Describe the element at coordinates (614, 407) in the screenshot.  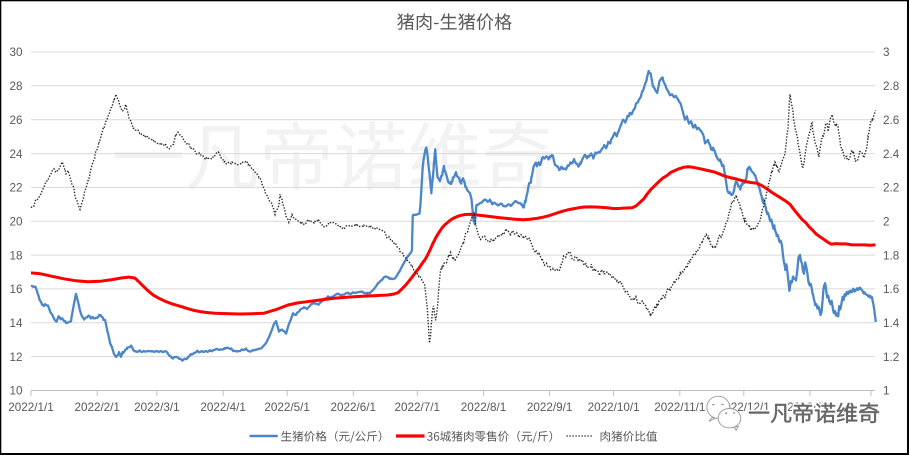
I see `svg-text: 2022/10/1` at that location.